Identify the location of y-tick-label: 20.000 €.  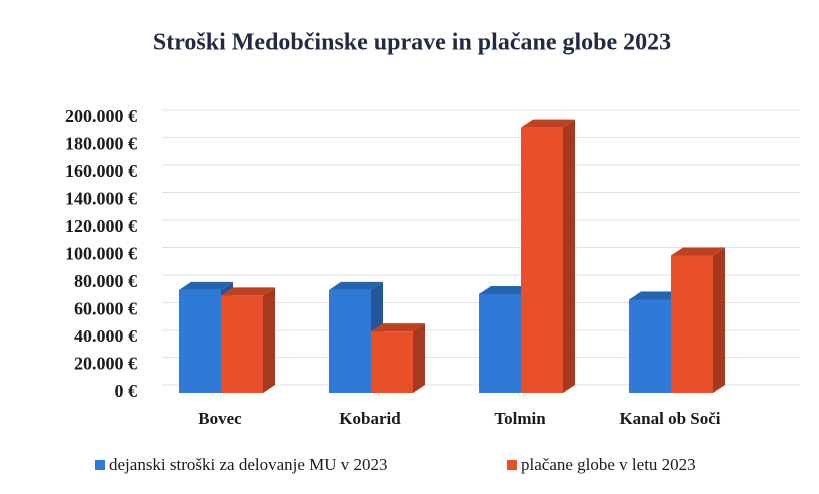
(105, 364).